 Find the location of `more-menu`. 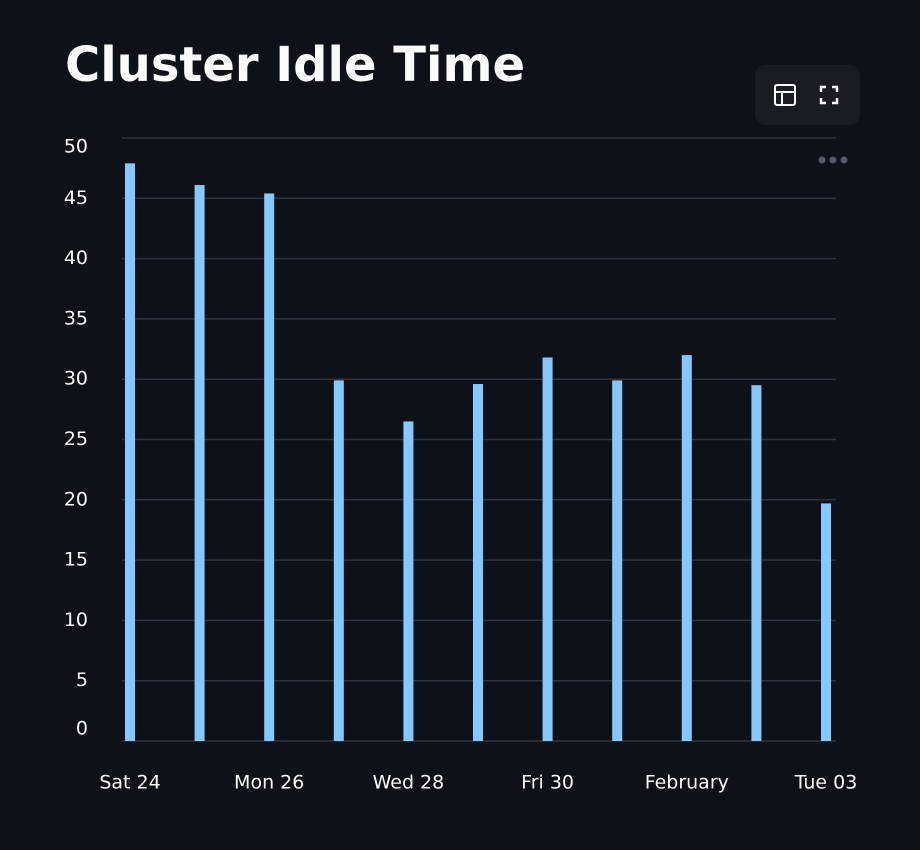

more-menu is located at coordinates (833, 160).